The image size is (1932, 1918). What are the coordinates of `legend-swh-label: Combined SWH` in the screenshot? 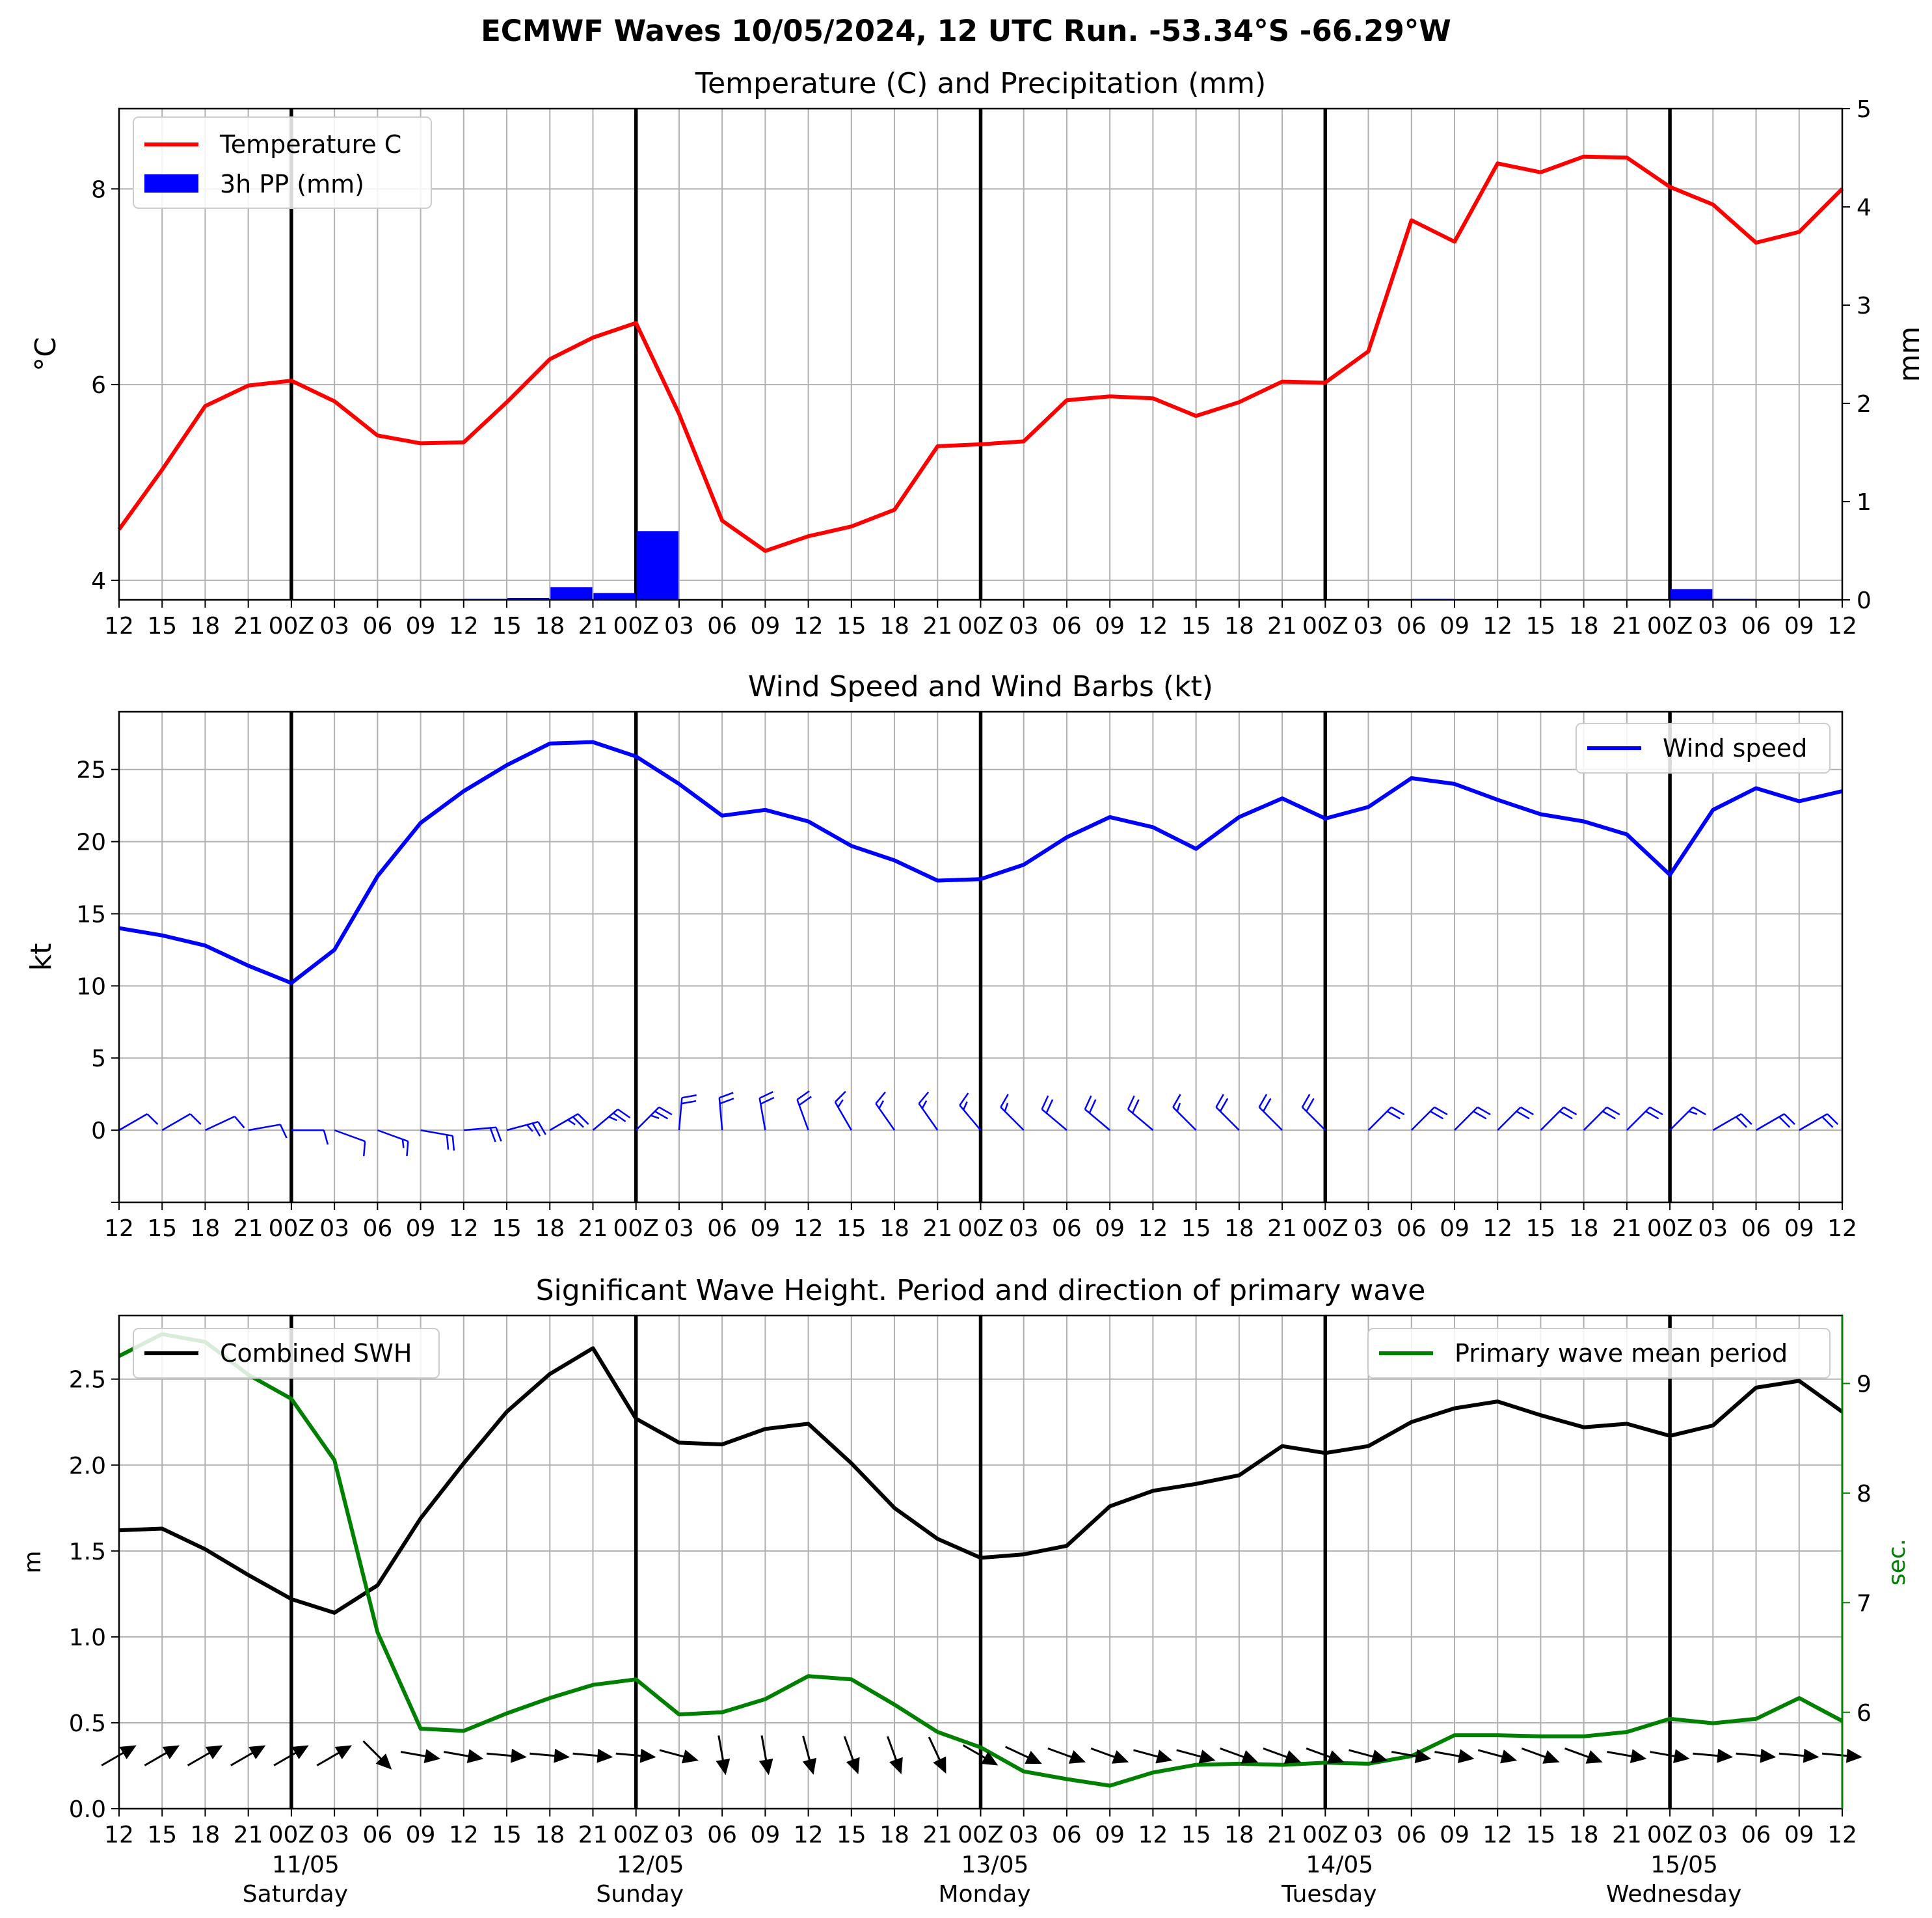 It's located at (316, 1353).